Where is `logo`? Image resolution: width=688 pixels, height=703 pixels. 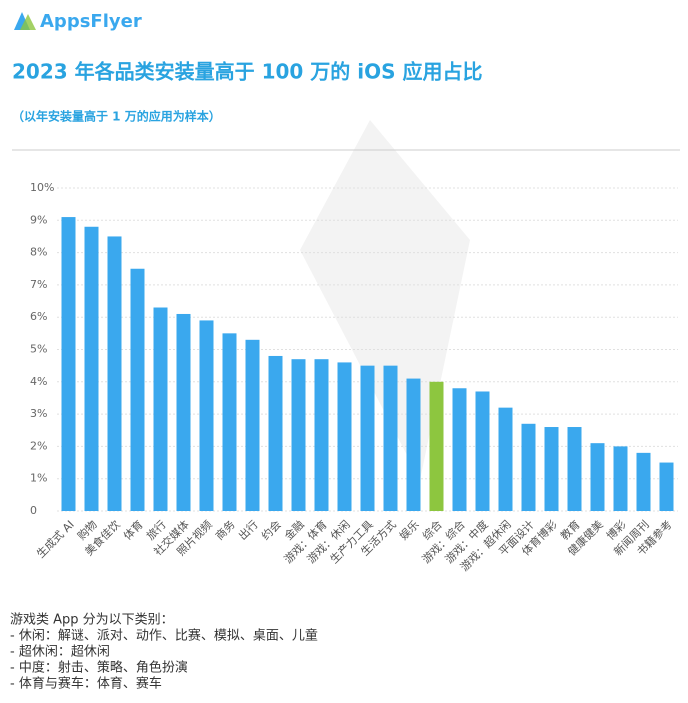 logo is located at coordinates (25, 21).